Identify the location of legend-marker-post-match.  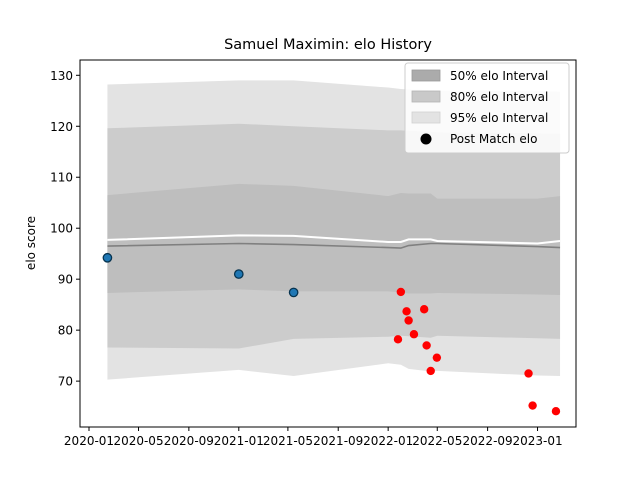
(426, 139).